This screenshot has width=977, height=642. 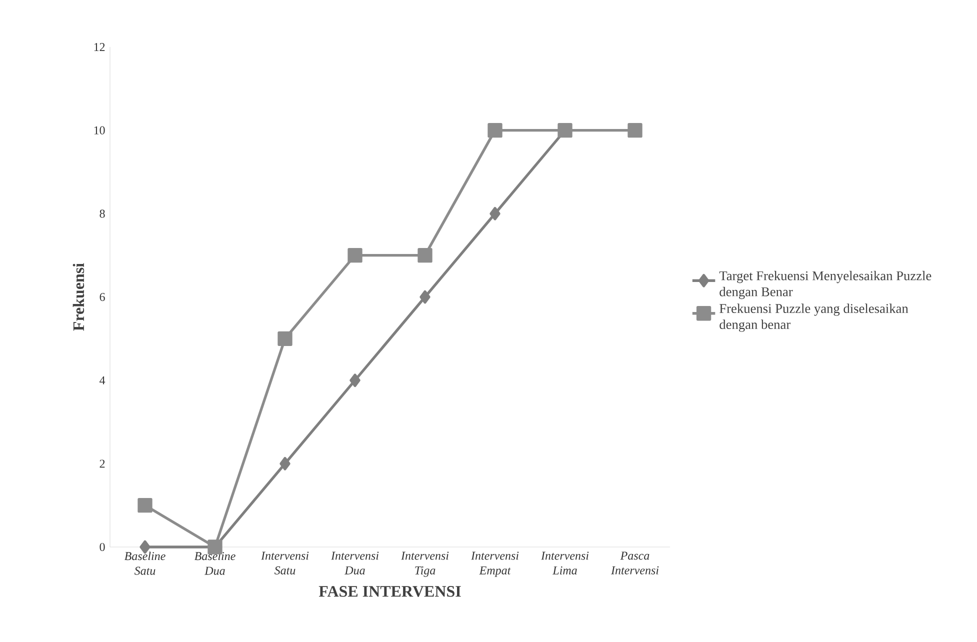 What do you see at coordinates (145, 563) in the screenshot?
I see `x-tick-label: Baseline Satu` at bounding box center [145, 563].